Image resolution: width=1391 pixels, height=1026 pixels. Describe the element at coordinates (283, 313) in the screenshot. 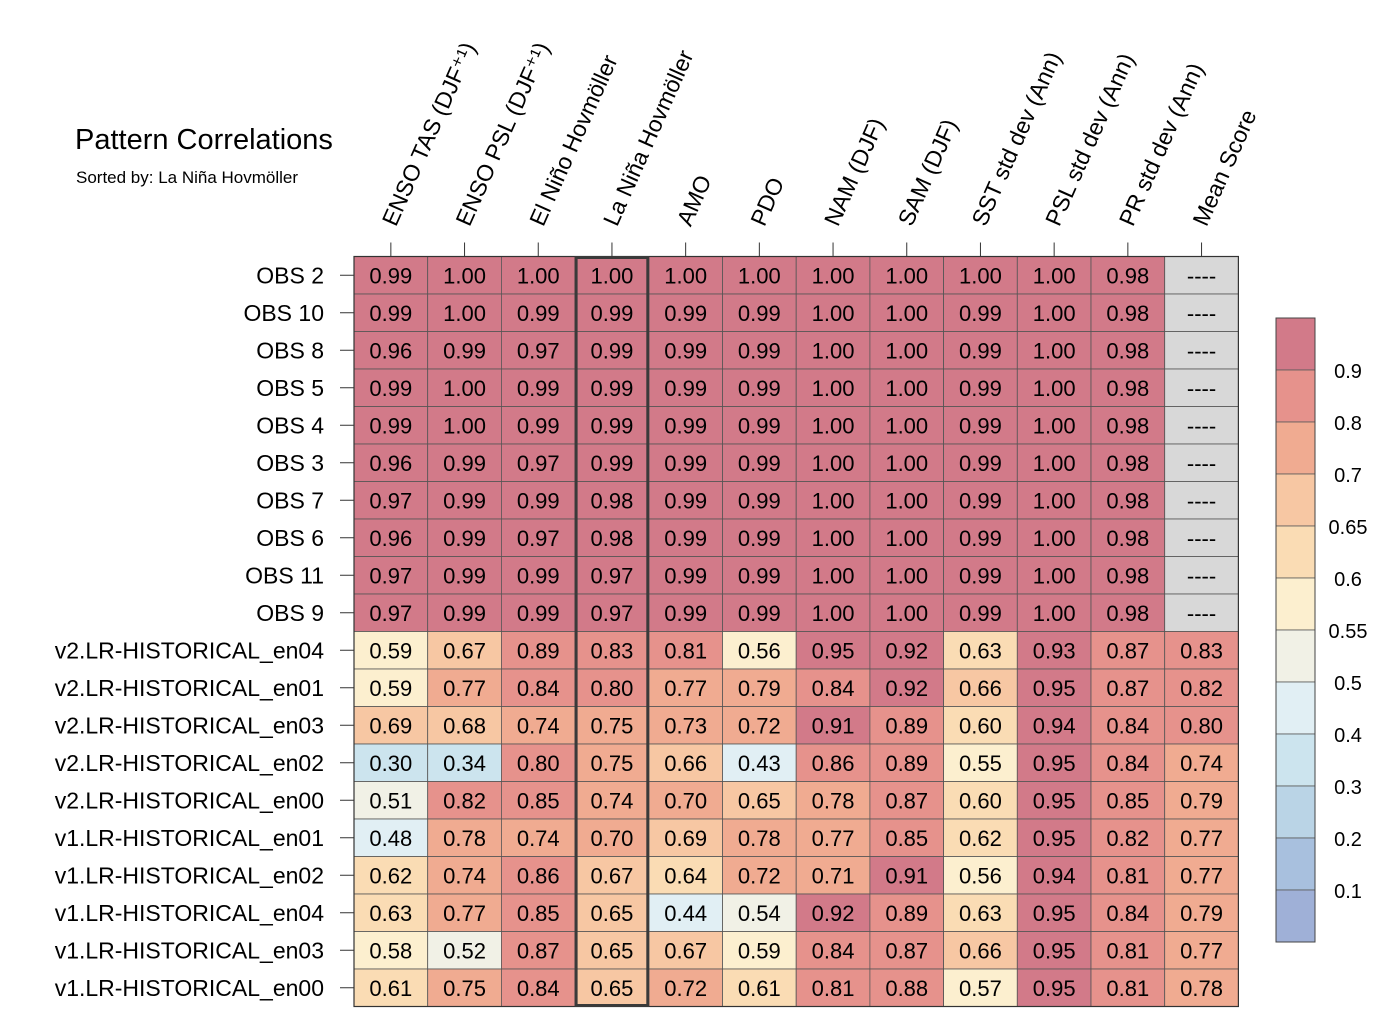

I see `row-label: OBS 10` at that location.